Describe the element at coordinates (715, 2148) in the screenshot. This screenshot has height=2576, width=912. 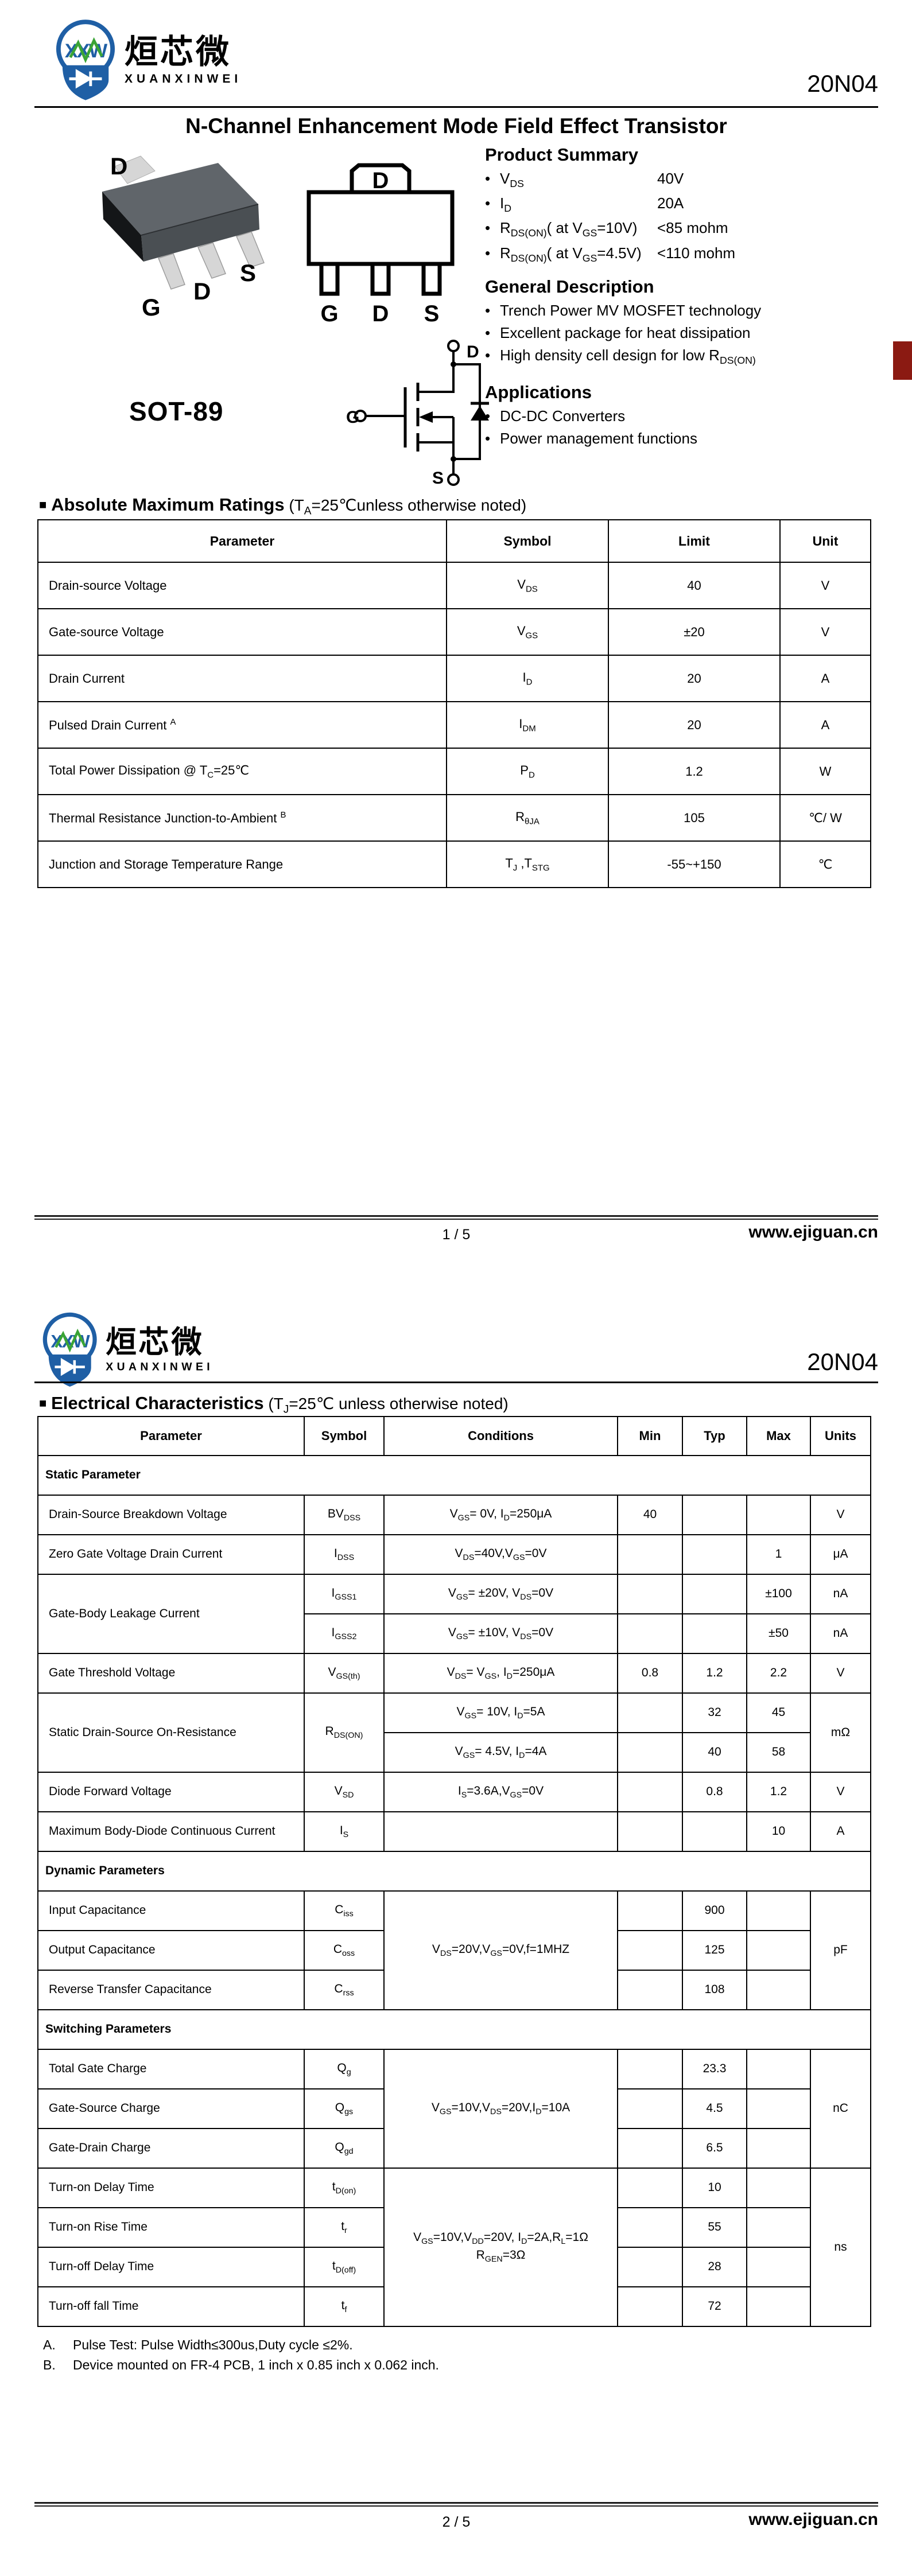
I see `table-cell: 6.5` at that location.